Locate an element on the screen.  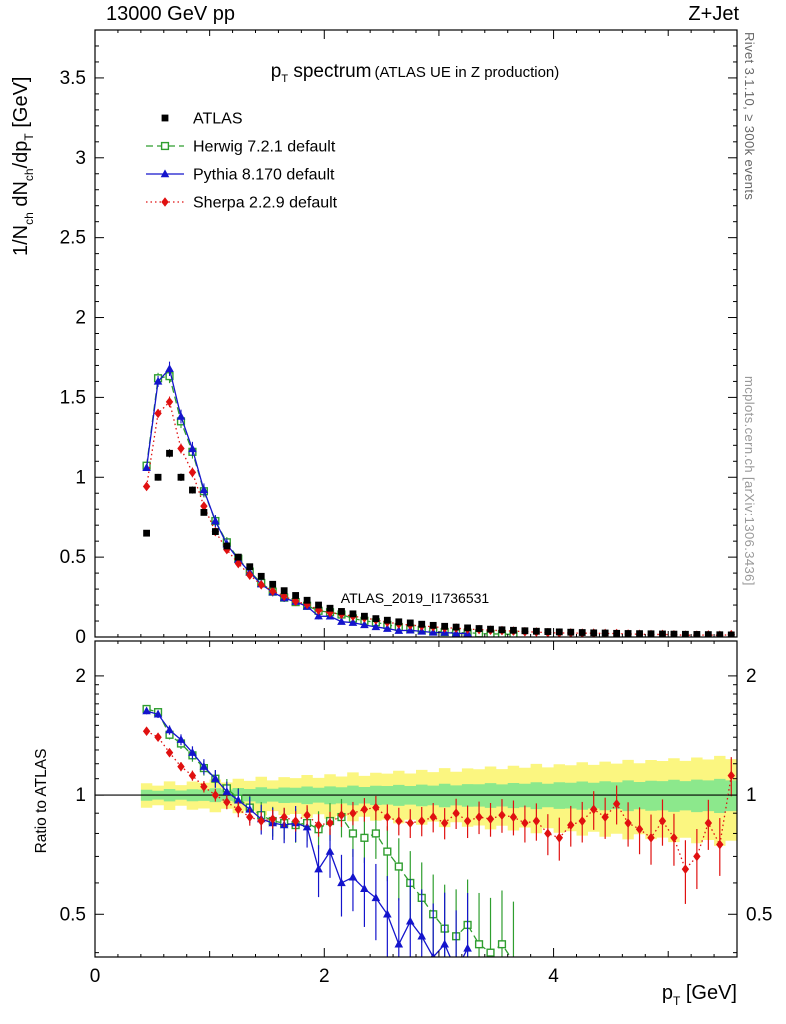
svg-text: 4 is located at coordinates (553, 976).